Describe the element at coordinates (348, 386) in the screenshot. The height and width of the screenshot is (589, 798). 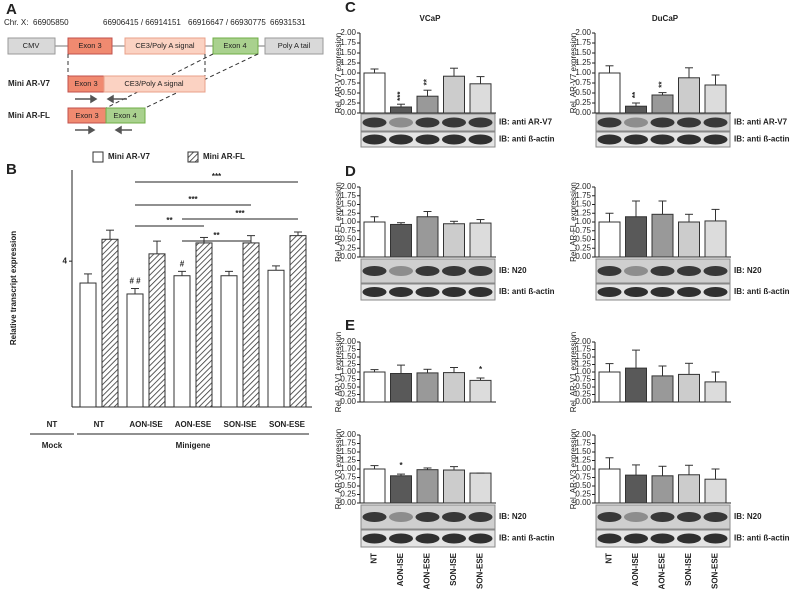
I see `y-tick-label: 0.50` at that location.